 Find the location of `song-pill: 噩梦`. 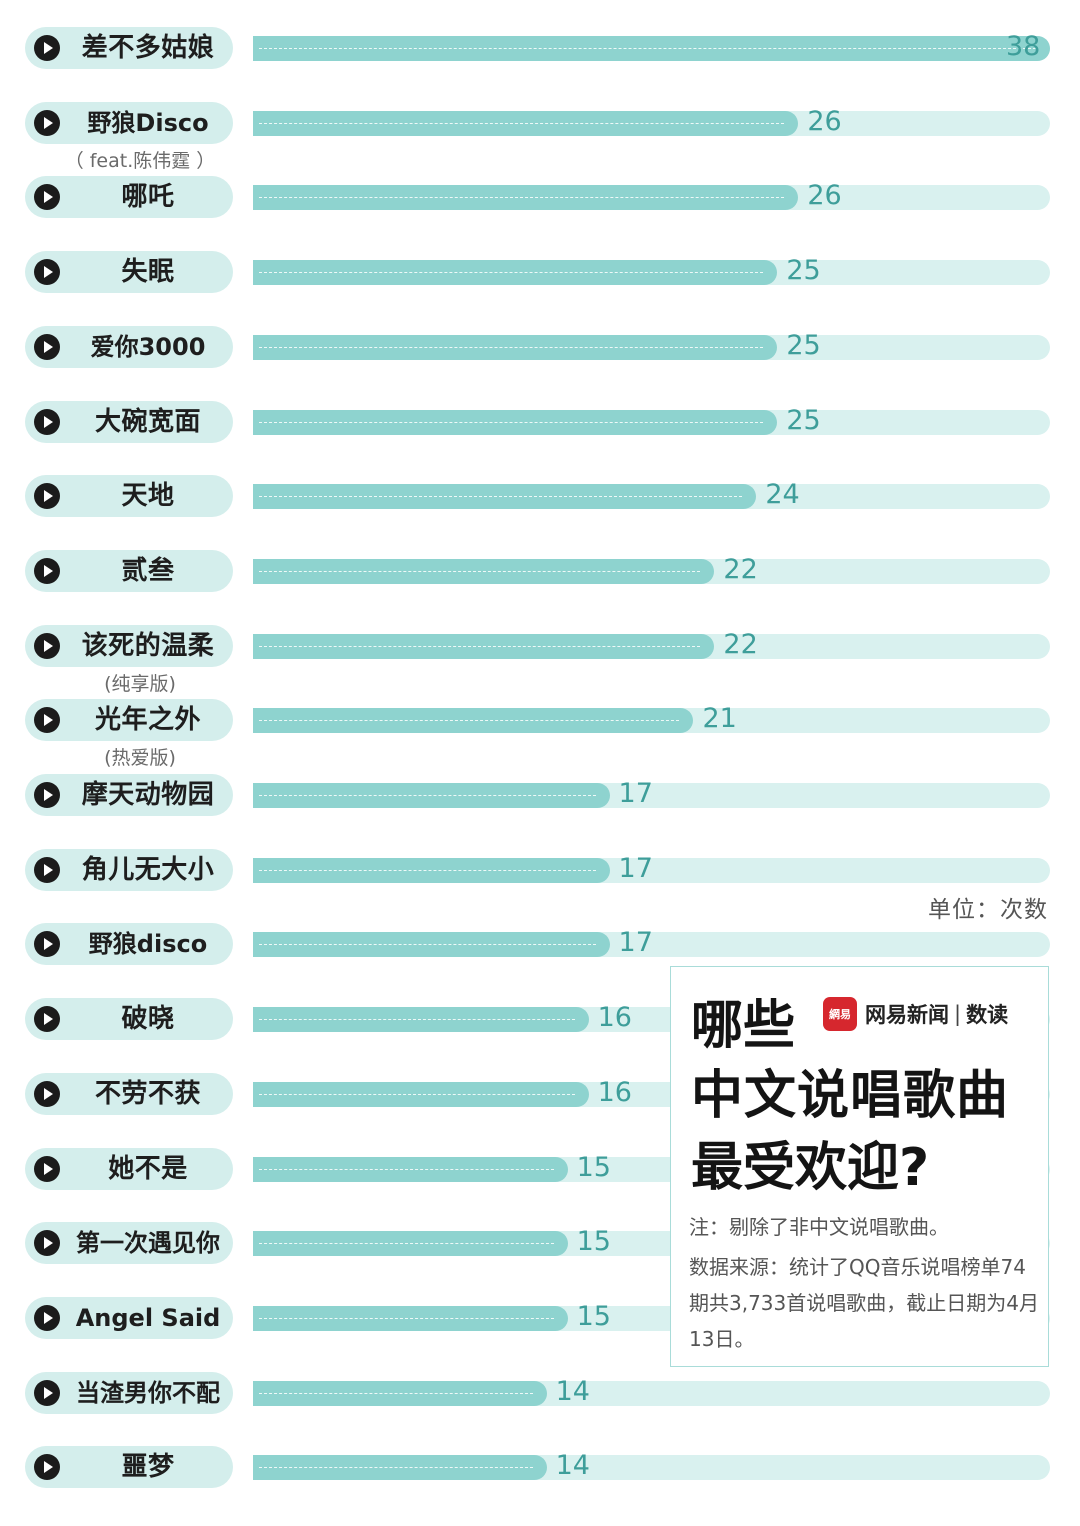

song-pill: 噩梦 is located at coordinates (129, 1467).